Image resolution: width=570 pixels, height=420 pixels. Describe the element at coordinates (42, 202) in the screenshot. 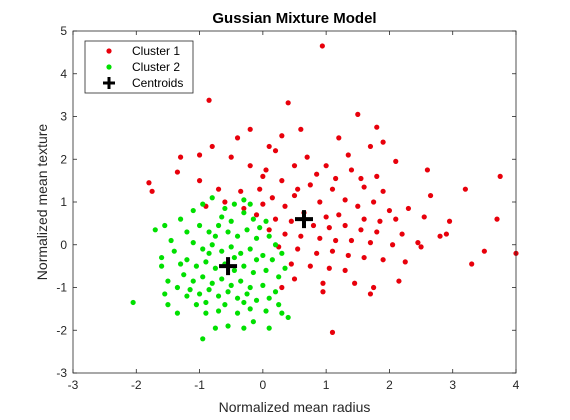

I see `y-axis-label: Normalized mean texture` at that location.